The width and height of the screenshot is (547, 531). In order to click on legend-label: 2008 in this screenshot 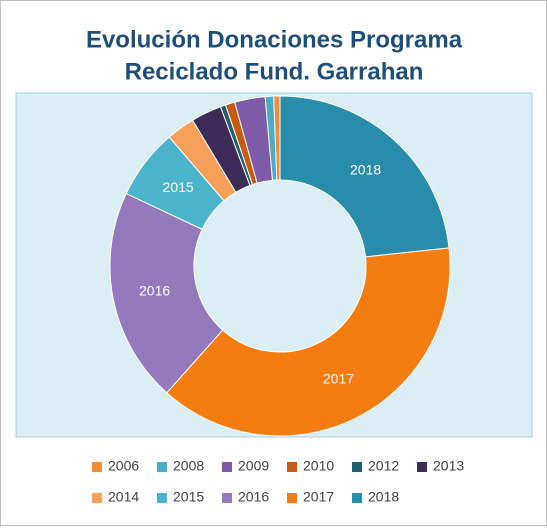, I will do `click(188, 466)`.